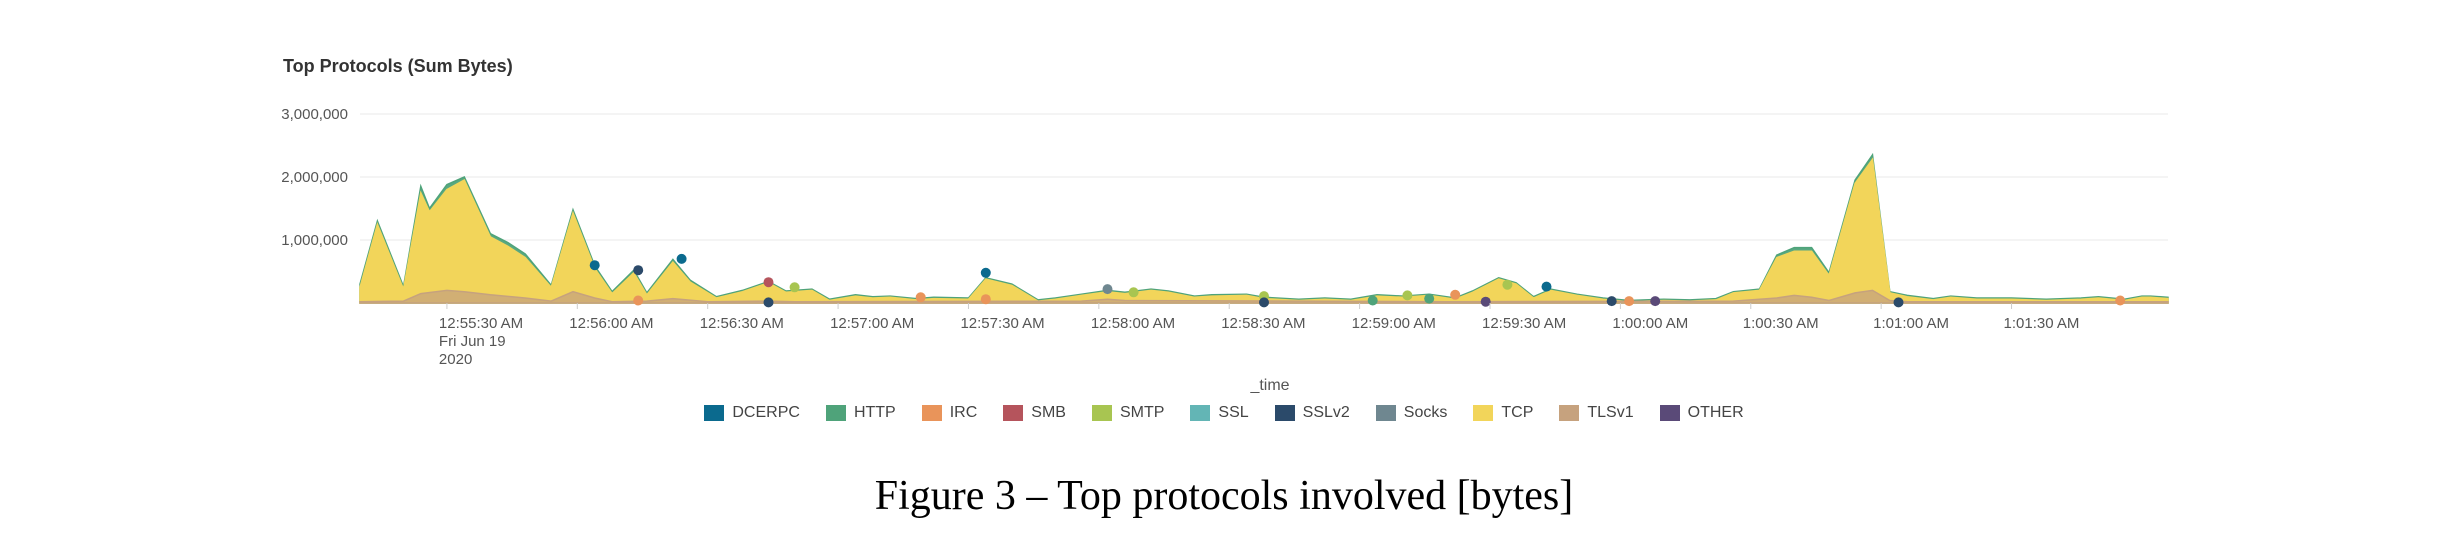 This screenshot has height=552, width=2448. I want to click on legend-item-http: HTTP, so click(860, 413).